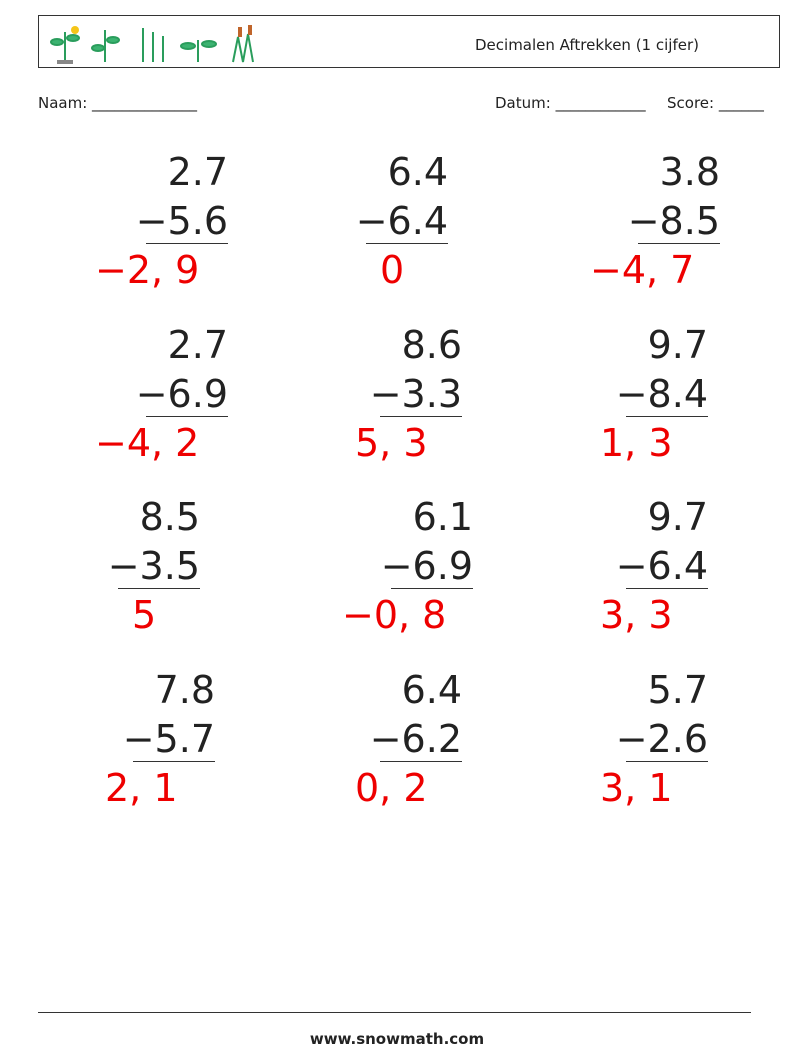  I want to click on date-field: Datum: ____________, so click(570, 103).